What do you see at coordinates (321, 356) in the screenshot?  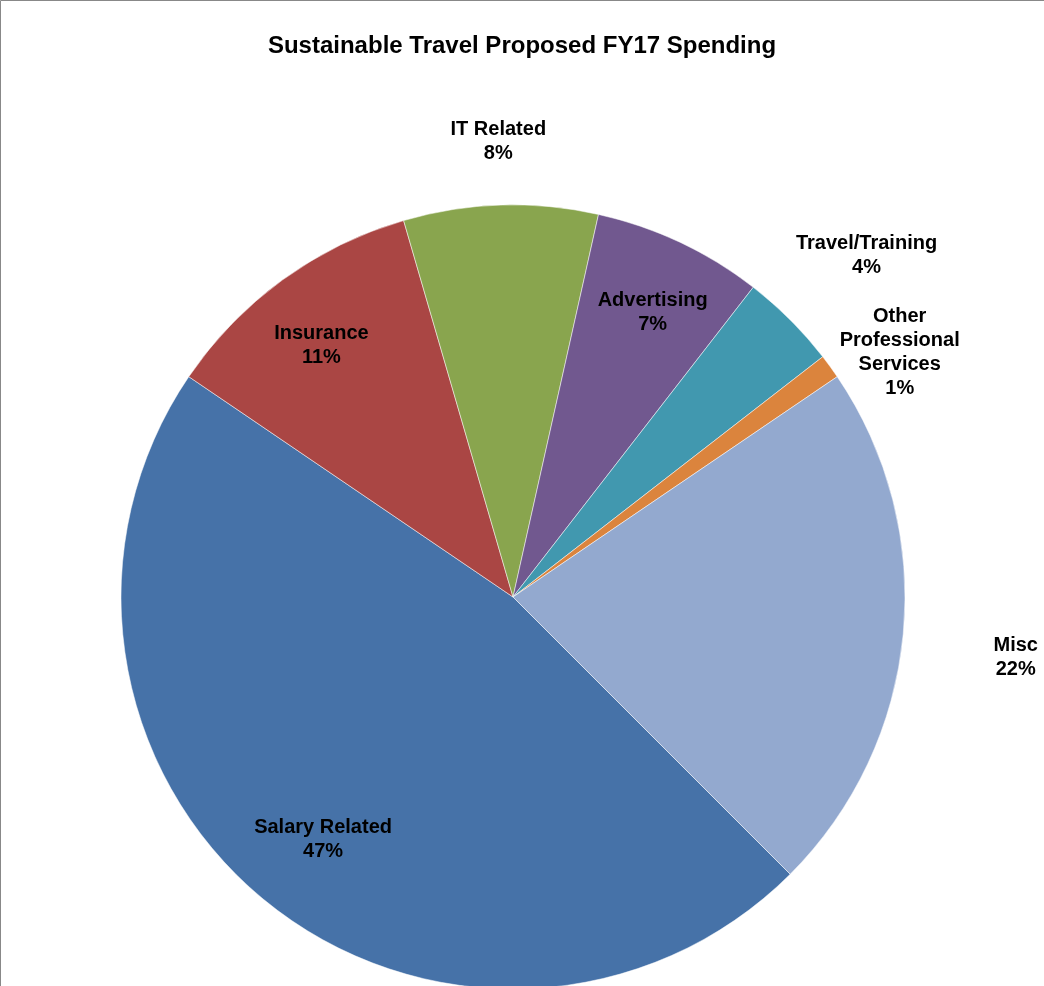 I see `data-label: 11%` at bounding box center [321, 356].